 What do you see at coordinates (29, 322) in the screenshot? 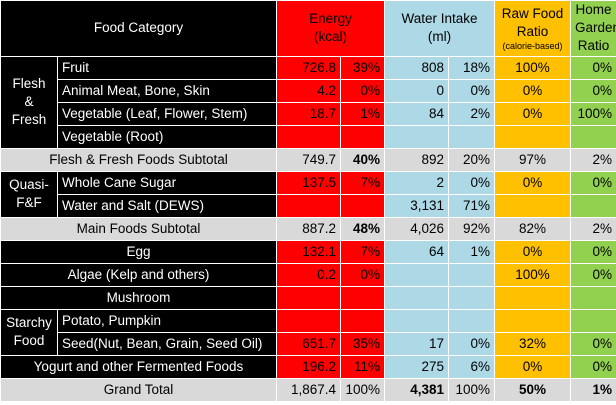
I see `group-starchy-line1: Starchy` at bounding box center [29, 322].